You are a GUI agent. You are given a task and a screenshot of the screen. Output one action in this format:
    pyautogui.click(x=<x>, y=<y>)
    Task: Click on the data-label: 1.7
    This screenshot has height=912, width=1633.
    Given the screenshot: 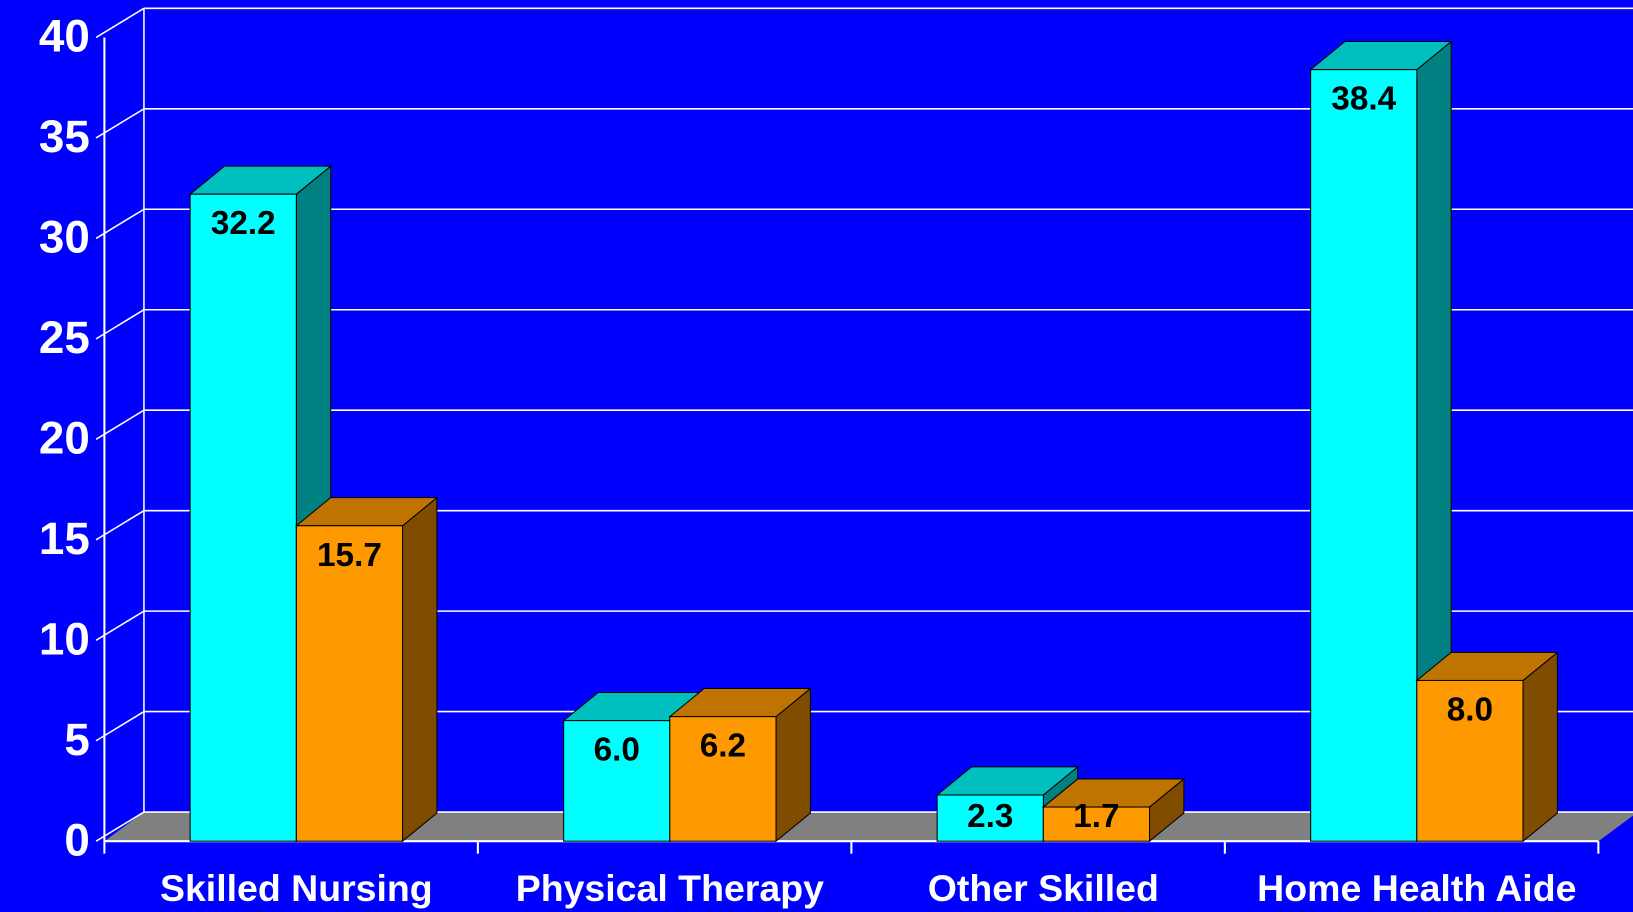 What is the action you would take?
    pyautogui.click(x=1096, y=816)
    